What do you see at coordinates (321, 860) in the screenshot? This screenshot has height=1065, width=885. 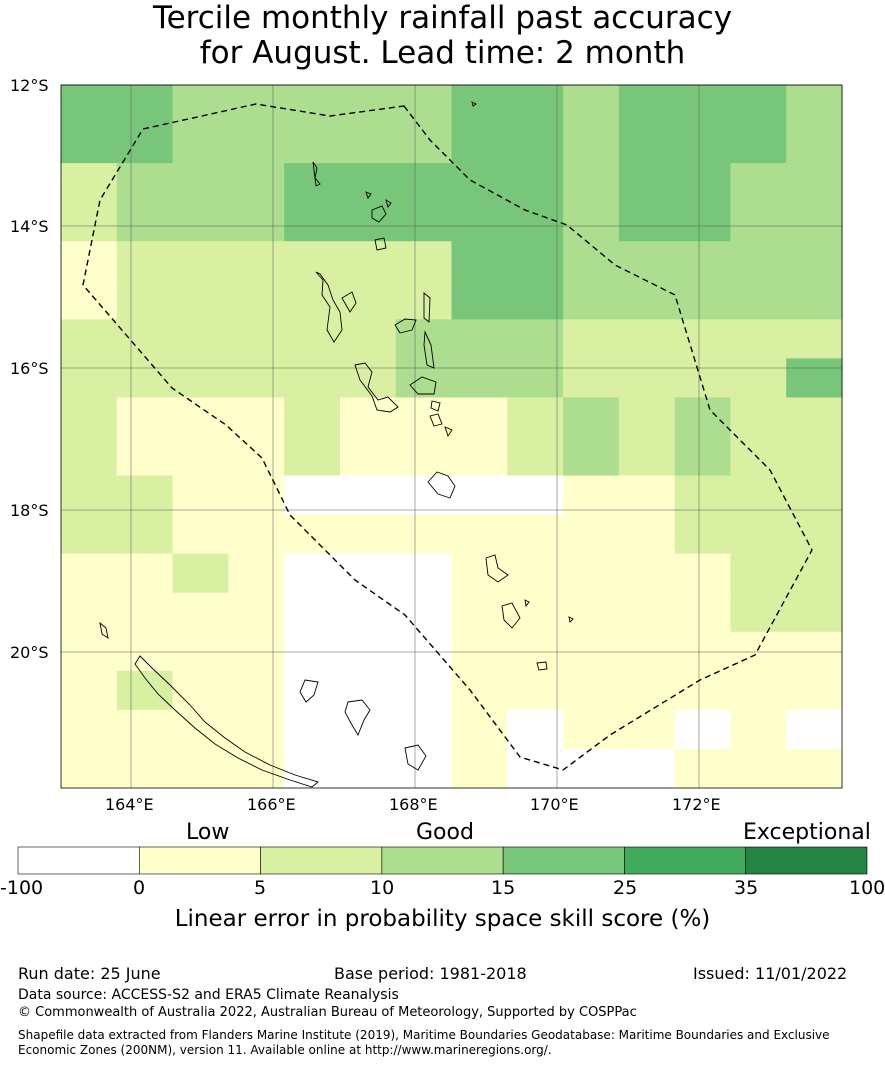 I see `colorbar-segment` at bounding box center [321, 860].